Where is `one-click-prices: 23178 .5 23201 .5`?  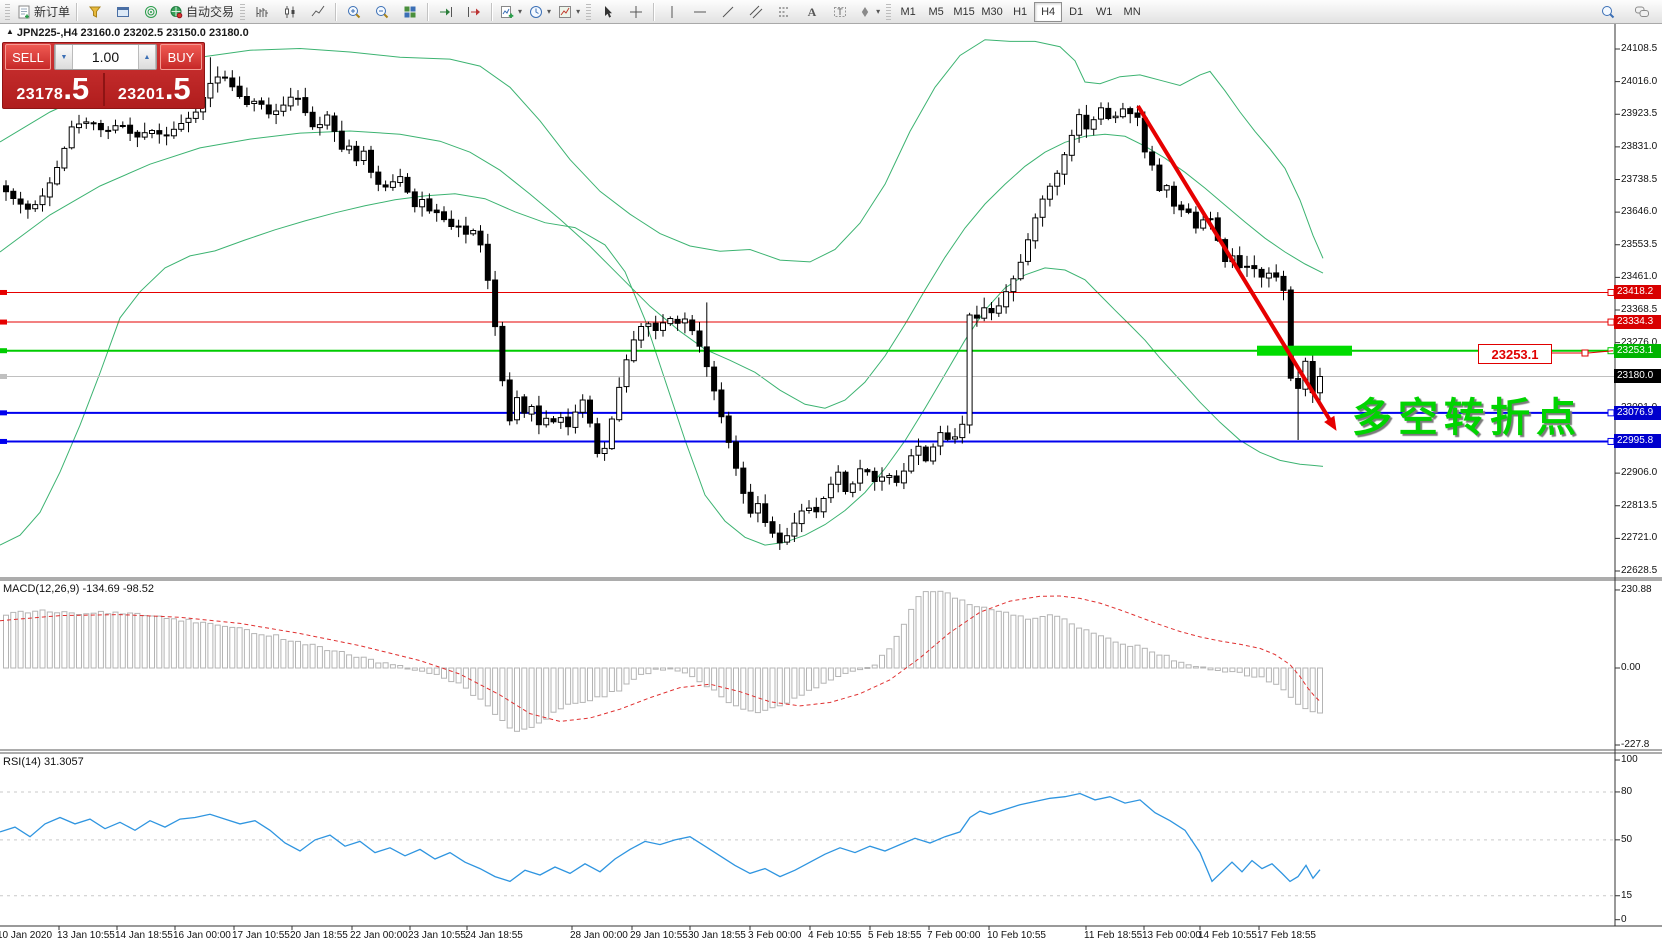
one-click-prices: 23178 .5 23201 .5 is located at coordinates (103, 89).